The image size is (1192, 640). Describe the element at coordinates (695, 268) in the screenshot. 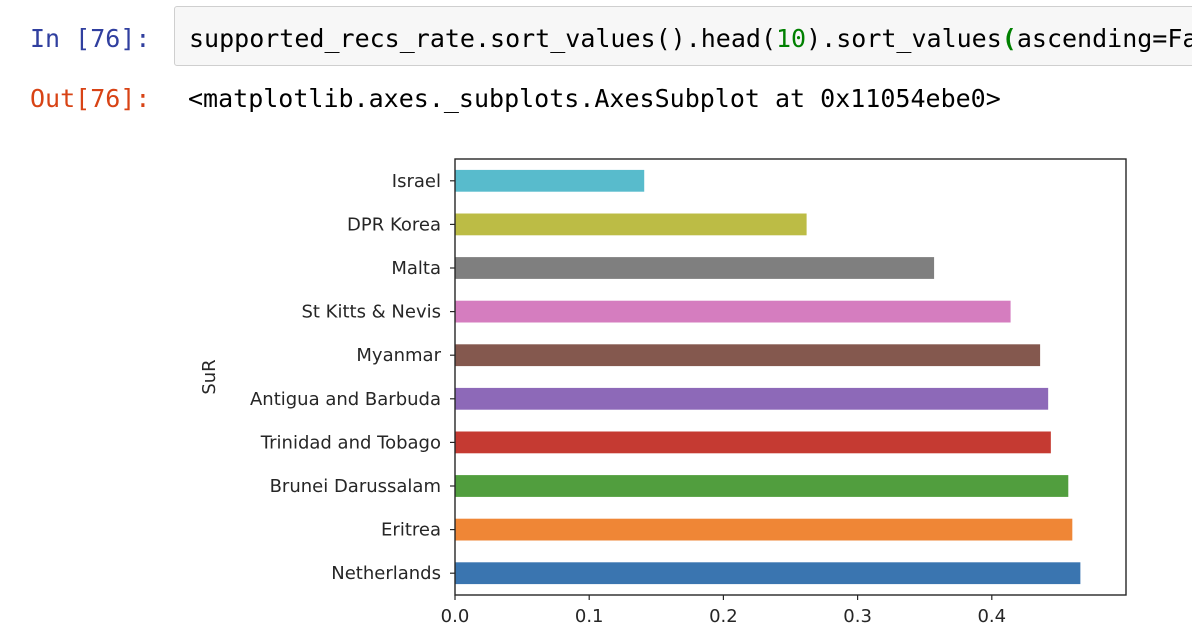

I see `bar-malta` at that location.